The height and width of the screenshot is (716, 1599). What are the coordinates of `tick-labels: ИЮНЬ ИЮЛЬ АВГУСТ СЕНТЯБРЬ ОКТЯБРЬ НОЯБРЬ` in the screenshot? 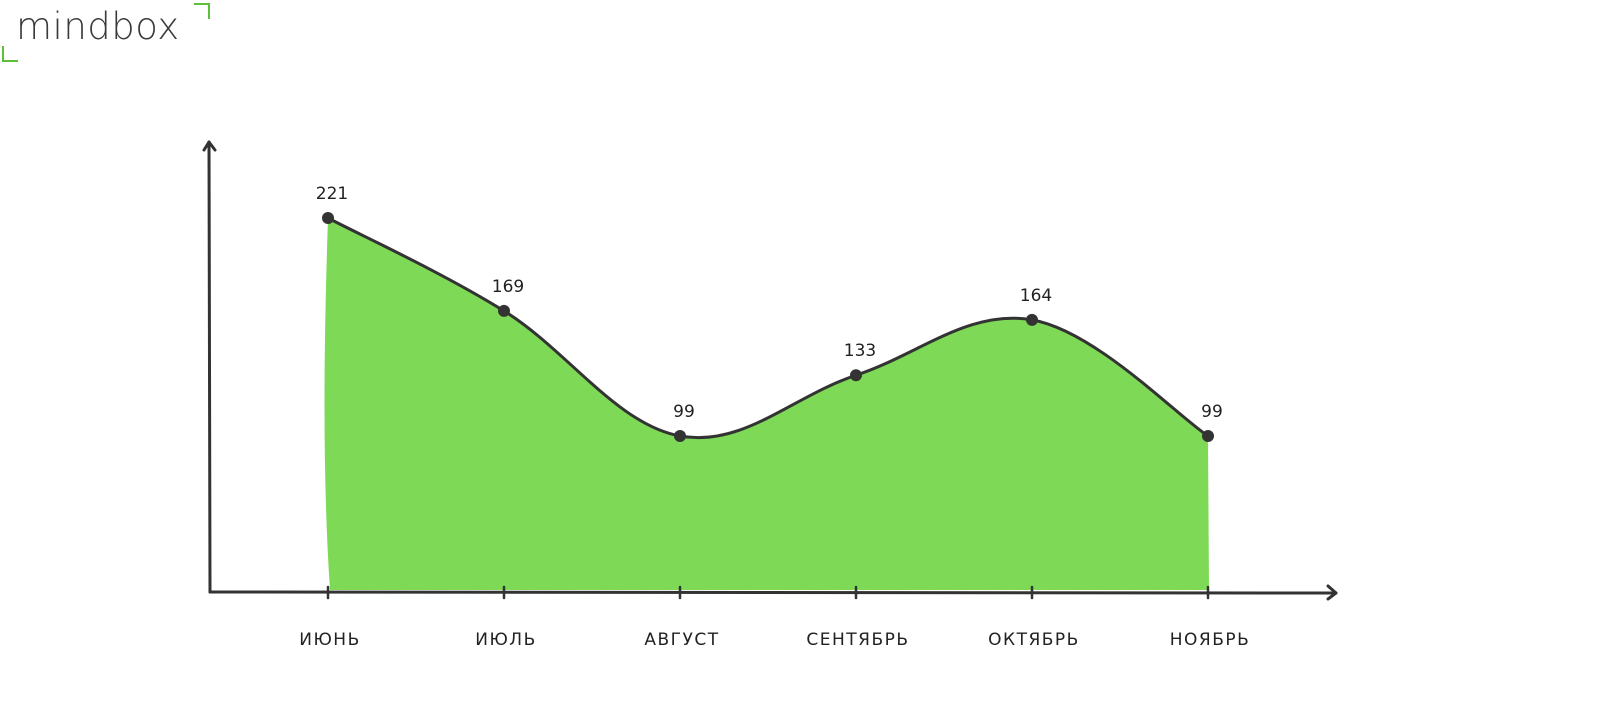 It's located at (775, 640).